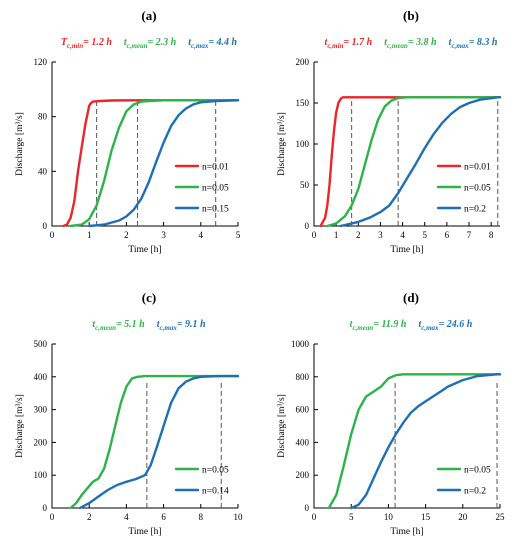 This screenshot has width=522, height=550. Describe the element at coordinates (64, 42) in the screenshot. I see `tc-label: T` at that location.